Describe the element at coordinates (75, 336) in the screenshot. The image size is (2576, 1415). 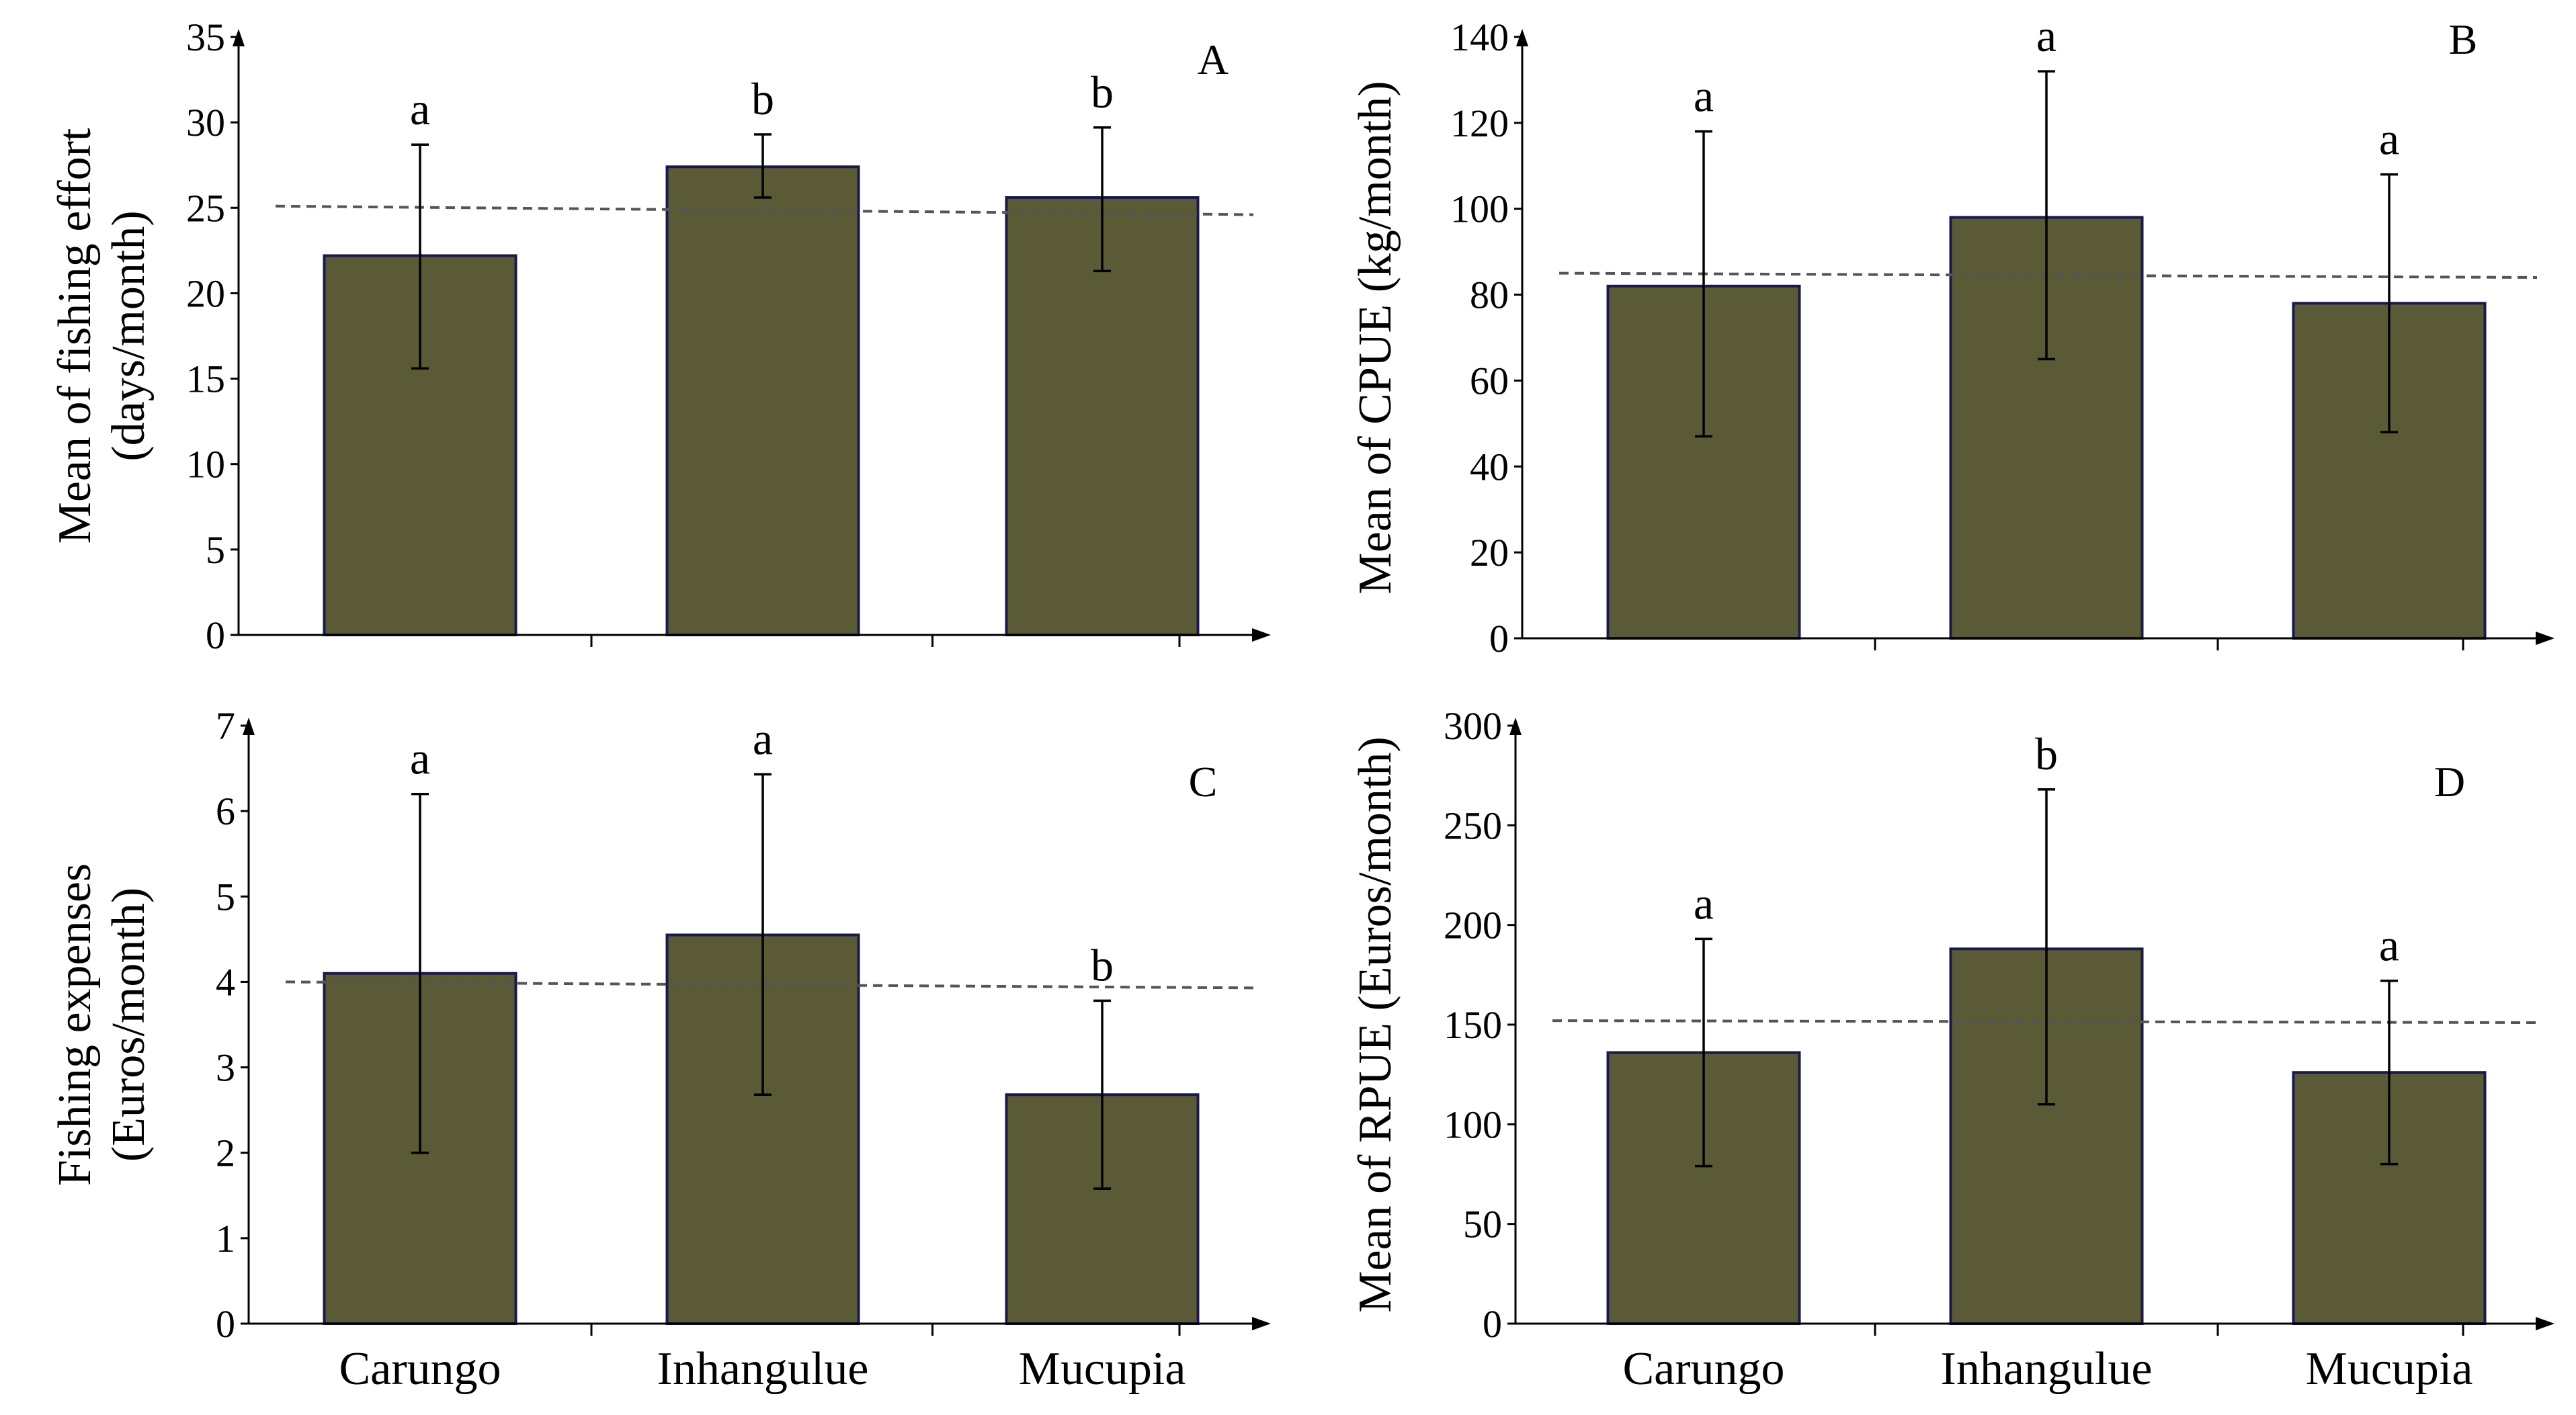
I see `y-axis-label: Mean of fishing effort` at that location.